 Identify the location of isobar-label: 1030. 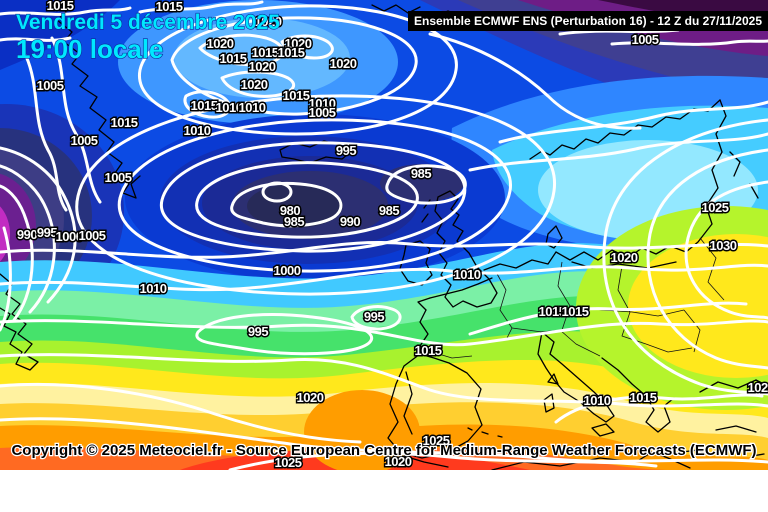
(723, 245).